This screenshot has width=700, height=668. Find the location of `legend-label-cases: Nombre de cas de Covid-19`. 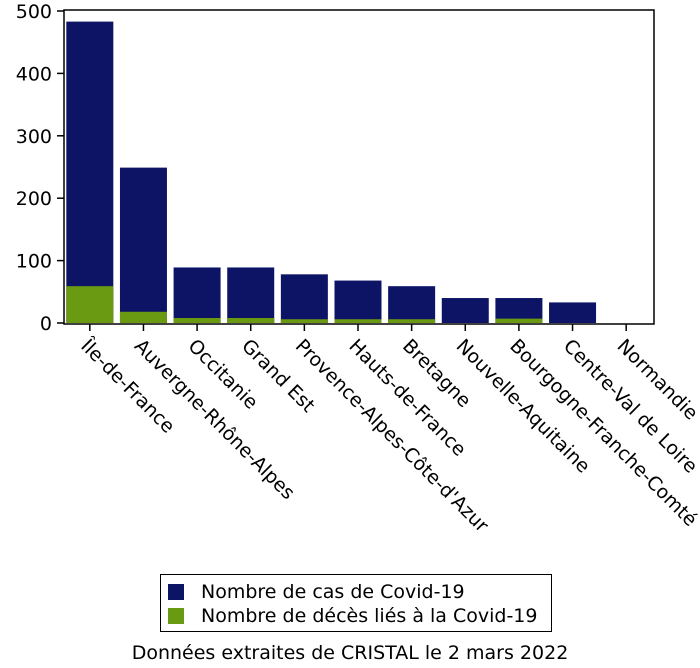

legend-label-cases: Nombre de cas de Covid-19 is located at coordinates (333, 592).